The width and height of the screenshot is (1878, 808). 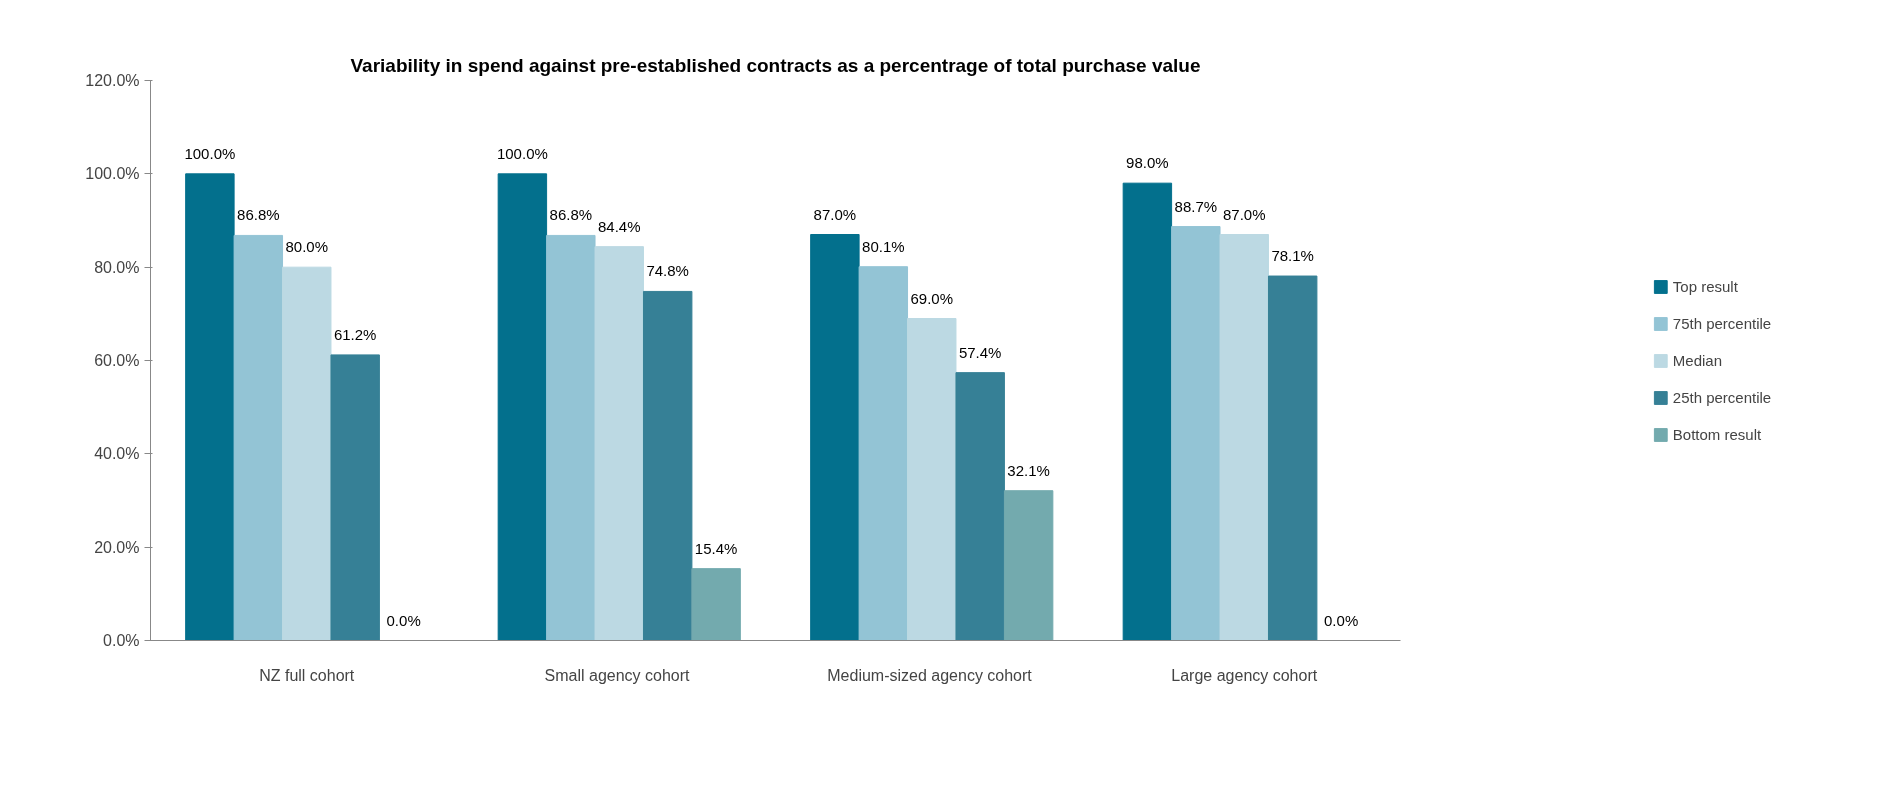 What do you see at coordinates (1697, 360) in the screenshot?
I see `legend-label: Median` at bounding box center [1697, 360].